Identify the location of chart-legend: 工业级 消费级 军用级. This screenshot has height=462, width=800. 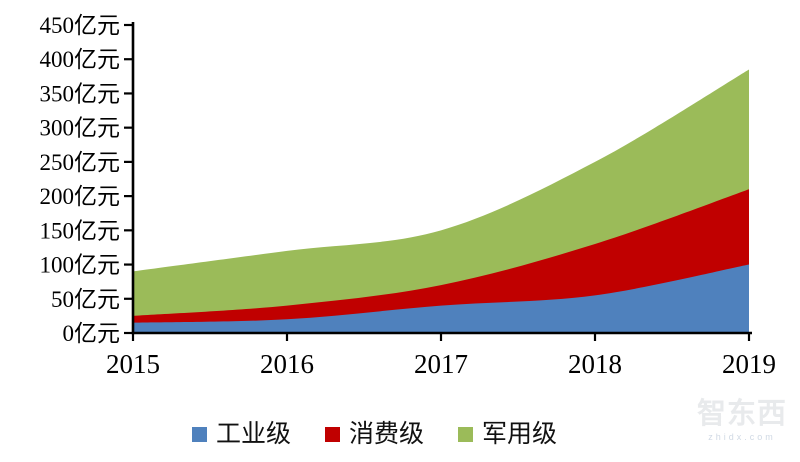
(374, 434).